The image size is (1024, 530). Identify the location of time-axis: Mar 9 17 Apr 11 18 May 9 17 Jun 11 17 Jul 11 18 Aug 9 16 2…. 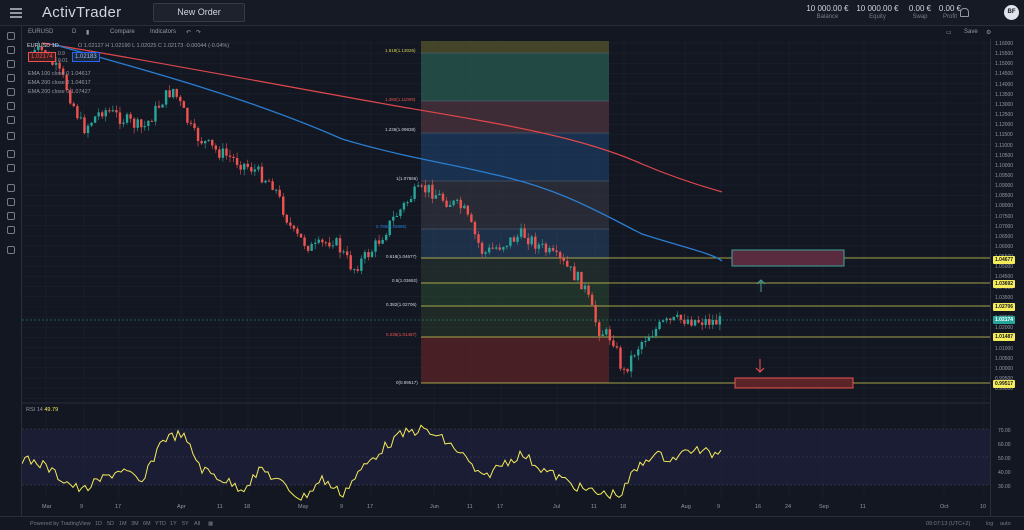
(506, 508).